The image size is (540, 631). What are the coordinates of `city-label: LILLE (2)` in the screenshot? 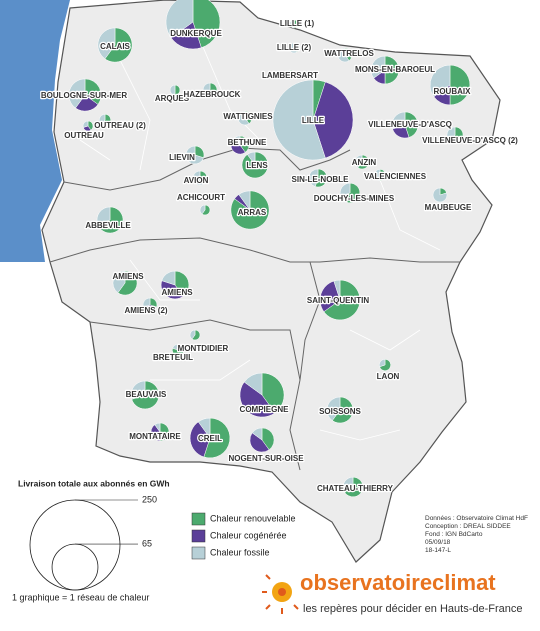 It's located at (294, 47).